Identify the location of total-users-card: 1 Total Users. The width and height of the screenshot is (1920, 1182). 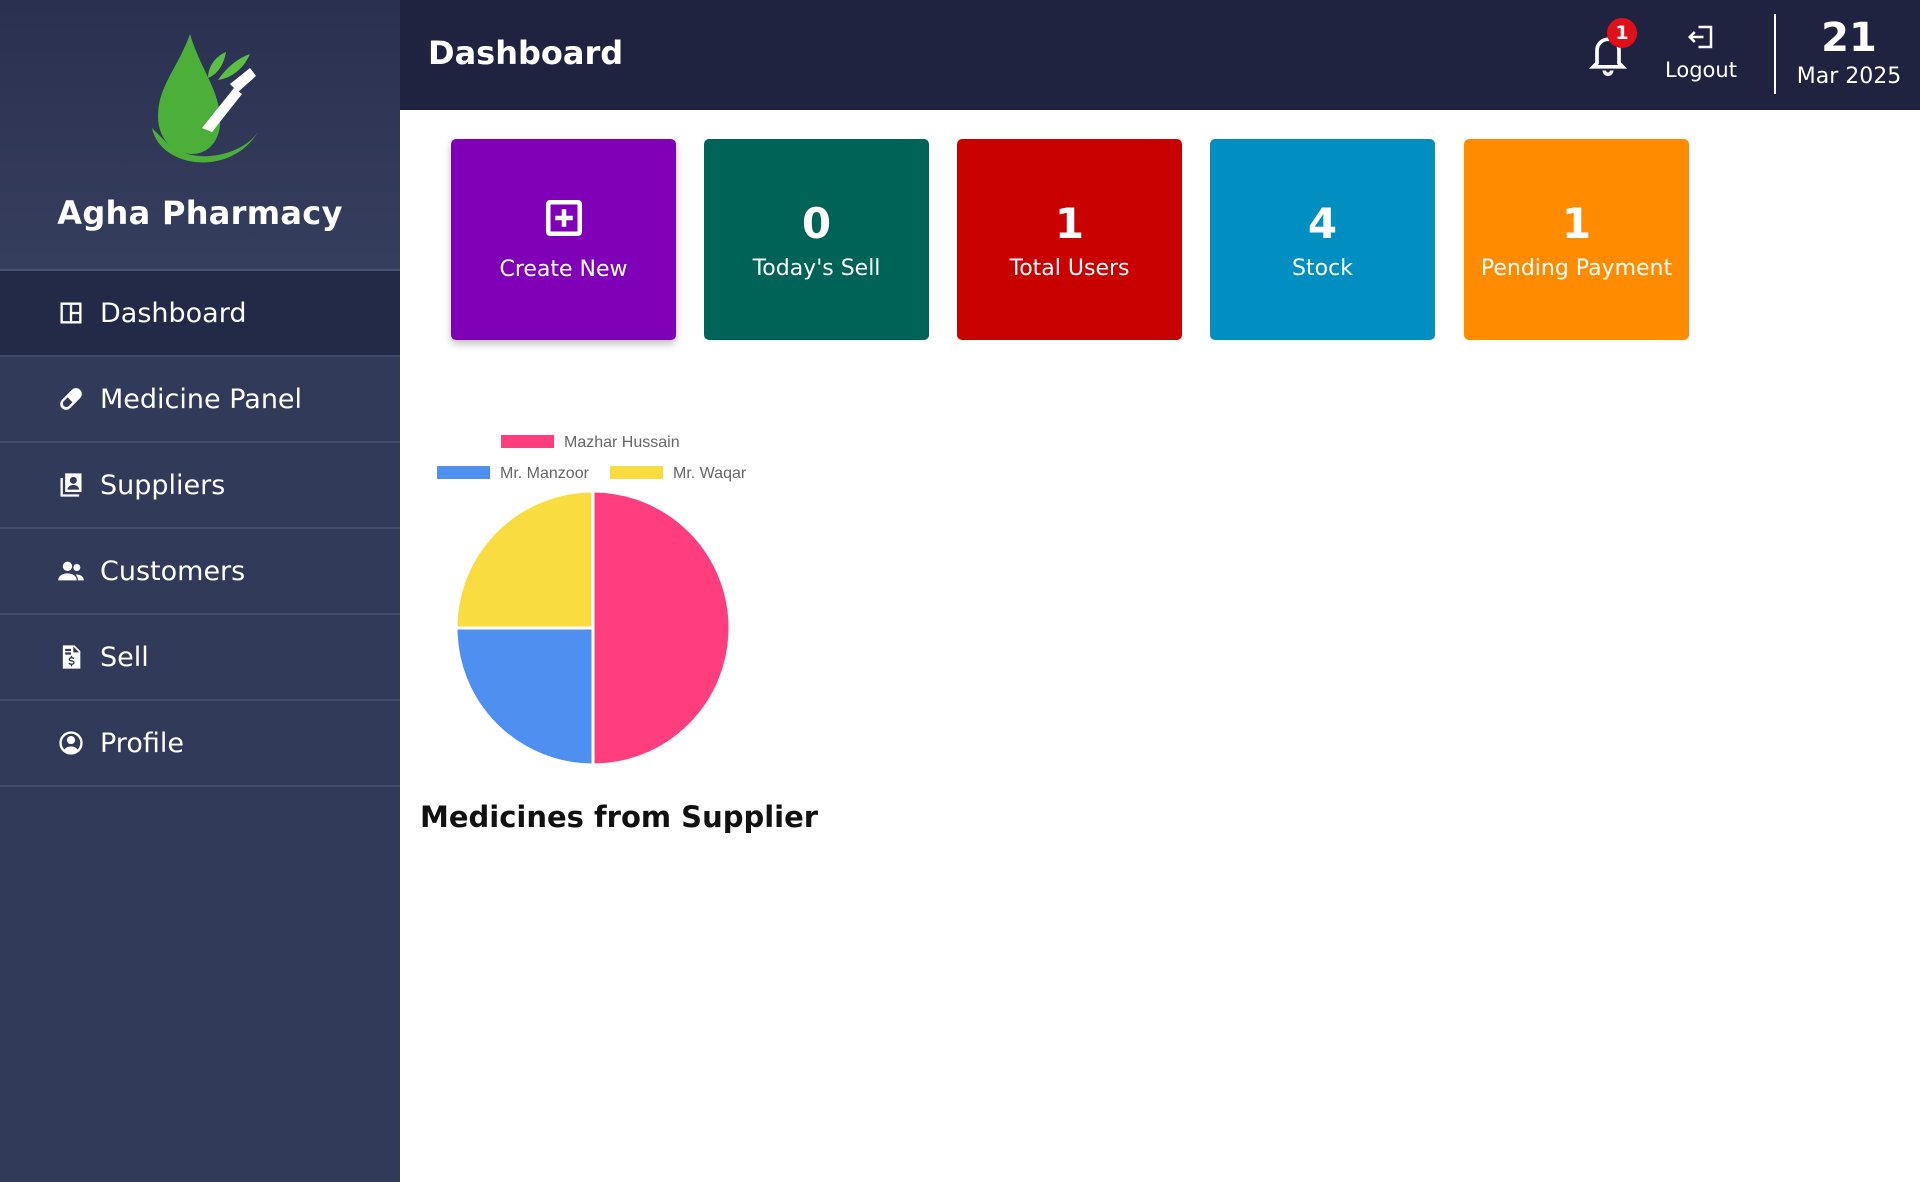
(1069, 239).